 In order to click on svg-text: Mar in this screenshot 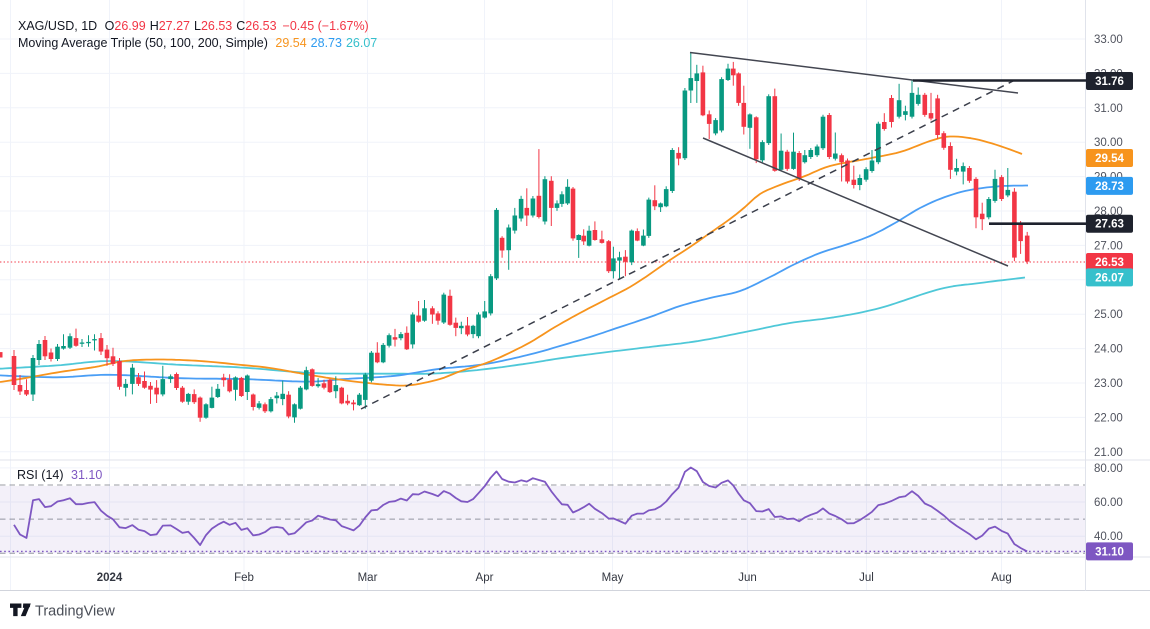, I will do `click(368, 578)`.